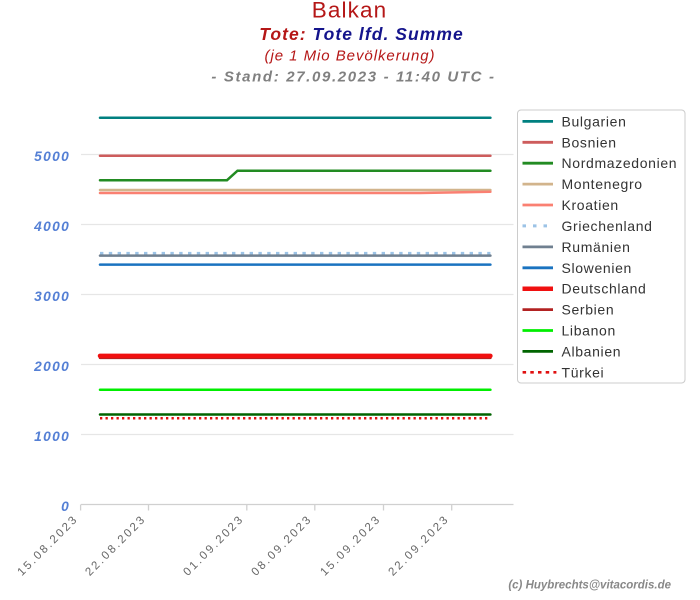  What do you see at coordinates (52, 436) in the screenshot?
I see `svg-text: 1000` at bounding box center [52, 436].